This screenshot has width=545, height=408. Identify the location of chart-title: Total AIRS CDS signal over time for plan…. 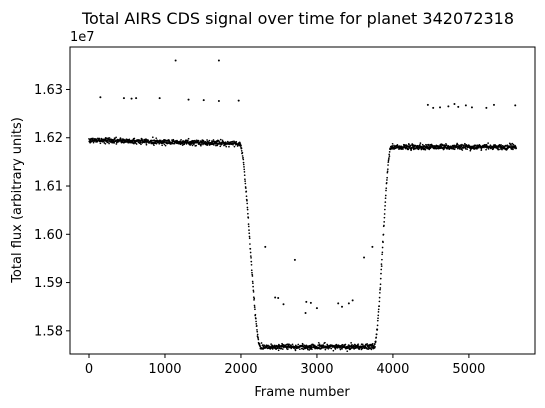
(297, 18).